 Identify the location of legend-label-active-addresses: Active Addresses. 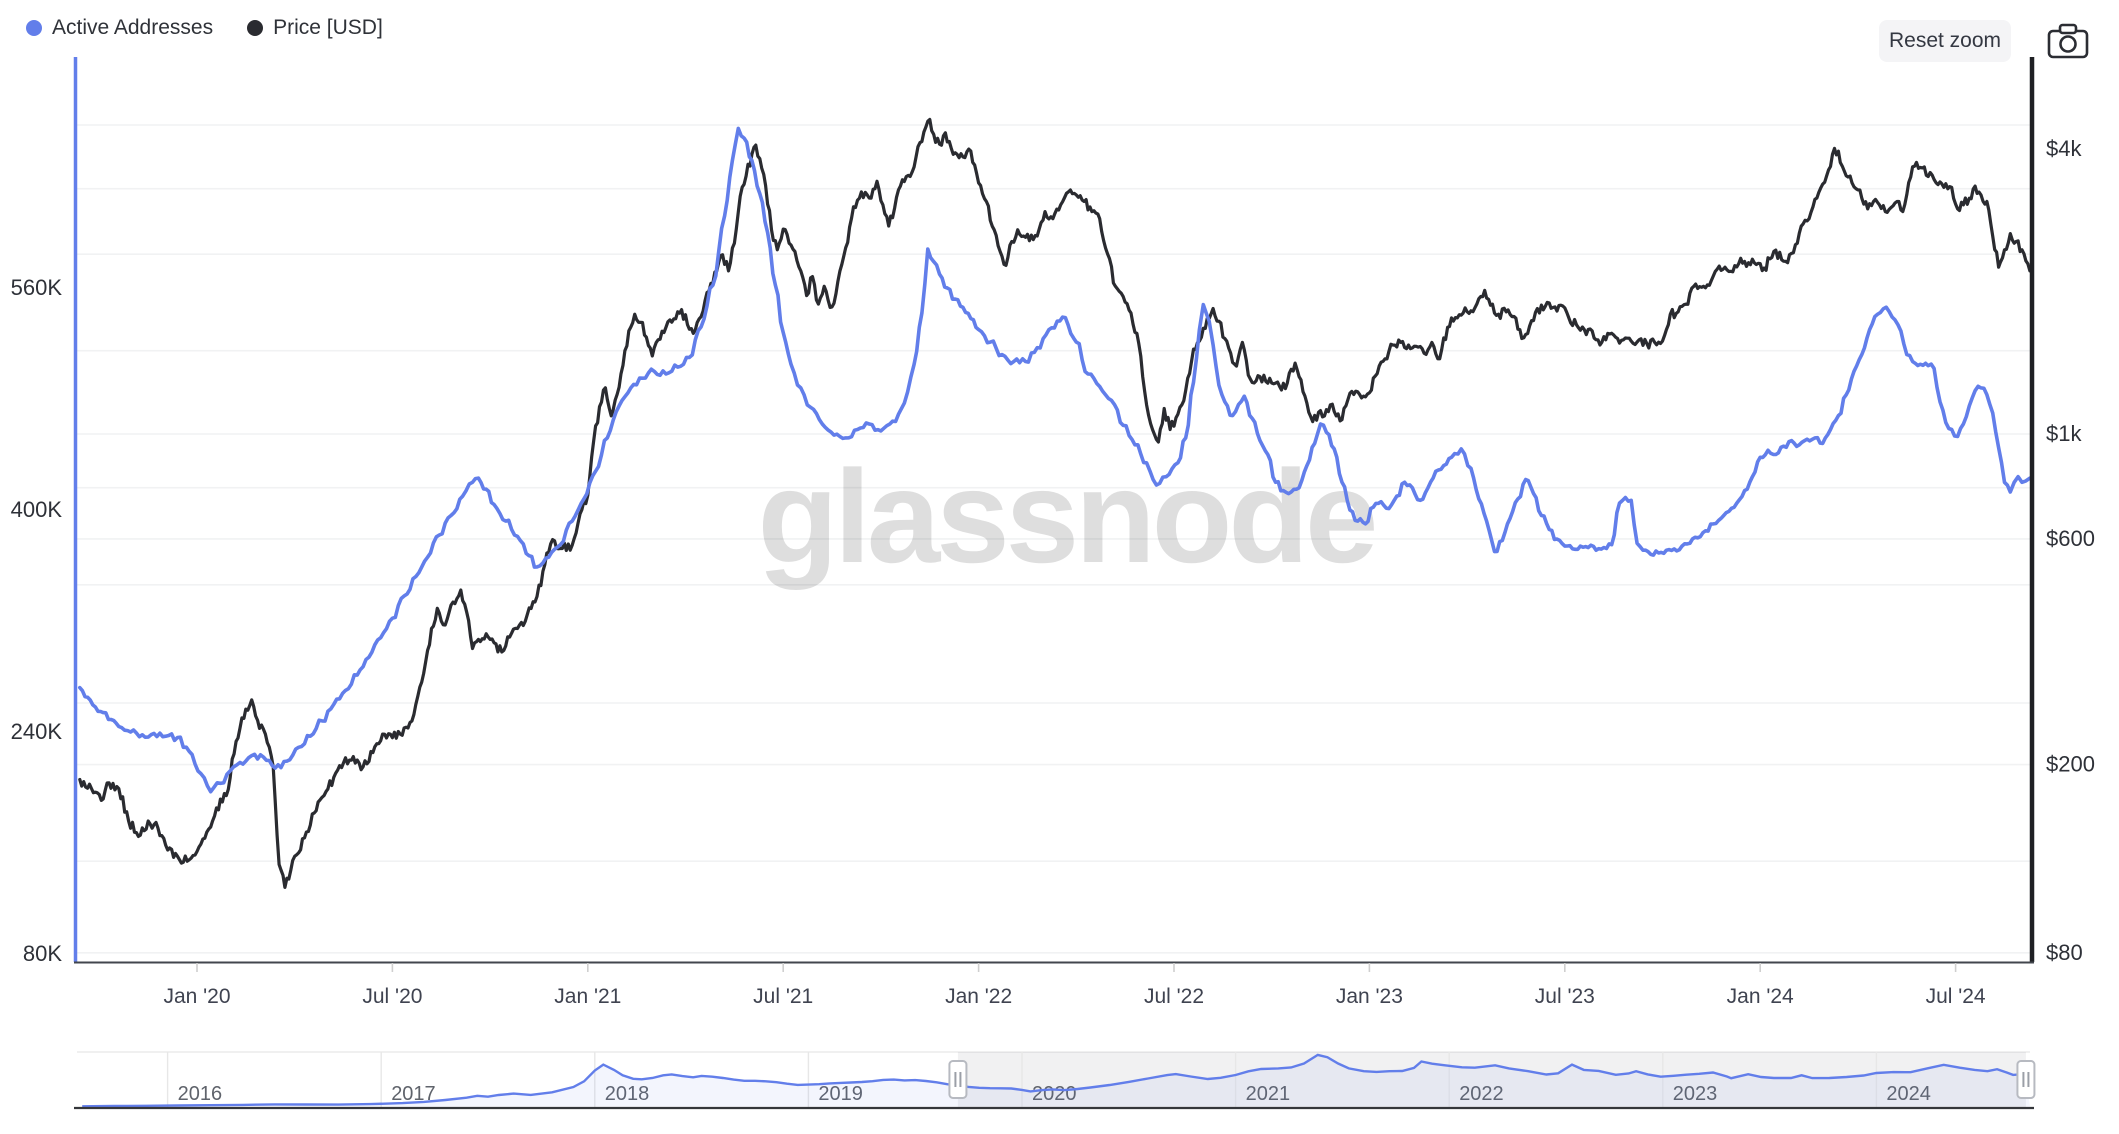
(133, 27).